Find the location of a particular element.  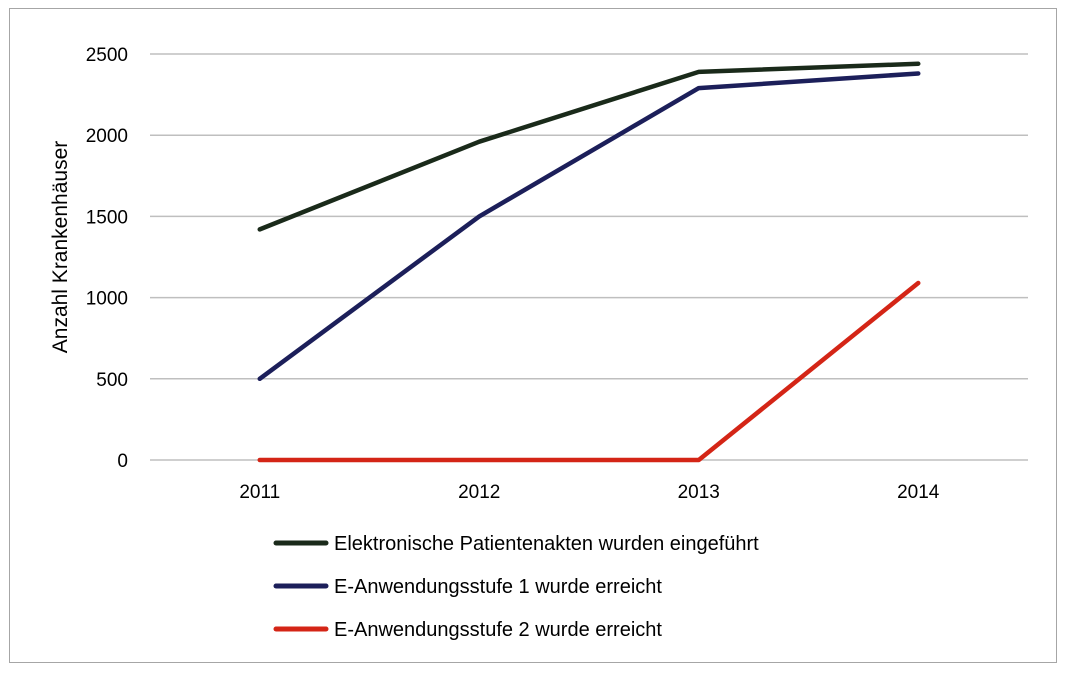

y-tick-label: 500 is located at coordinates (112, 380).